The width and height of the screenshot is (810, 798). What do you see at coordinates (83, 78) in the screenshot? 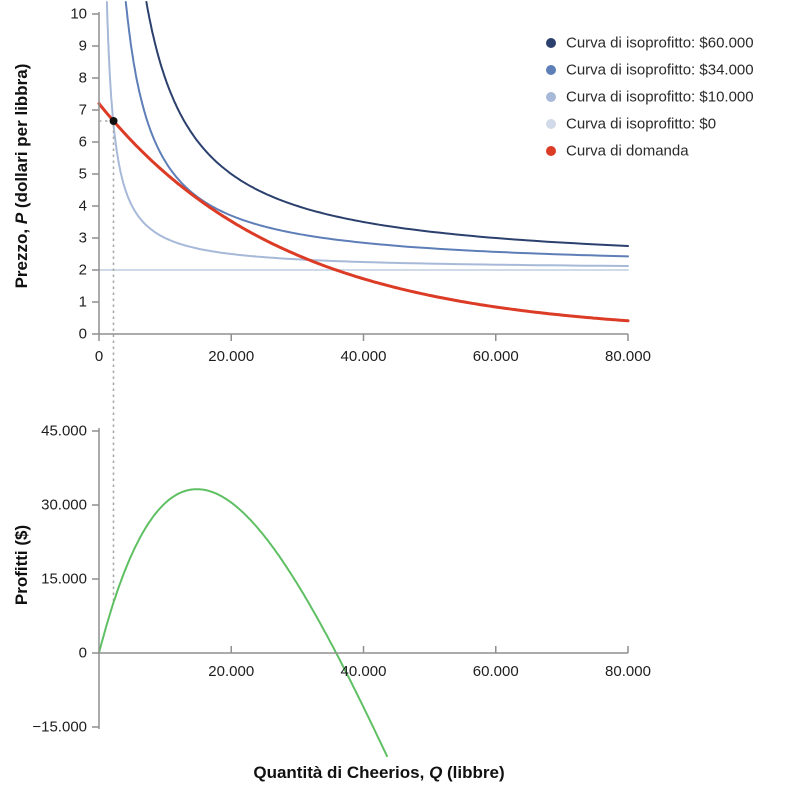
I see `price-y-tick-label: 8` at bounding box center [83, 78].